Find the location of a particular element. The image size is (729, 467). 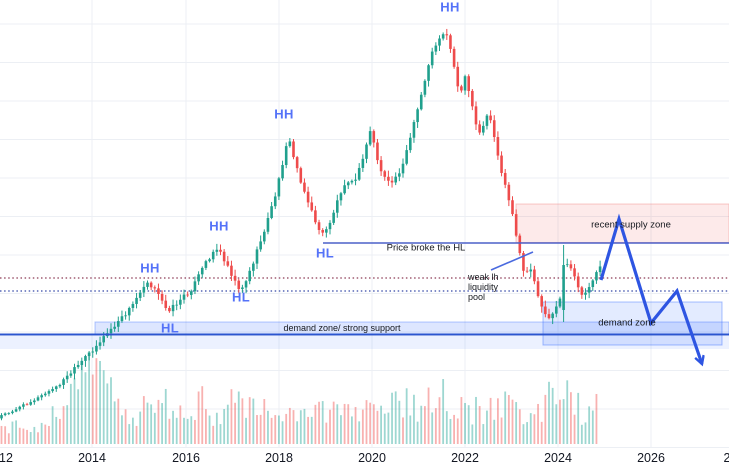

x-axis-tick-2014: 2014 is located at coordinates (92, 458).